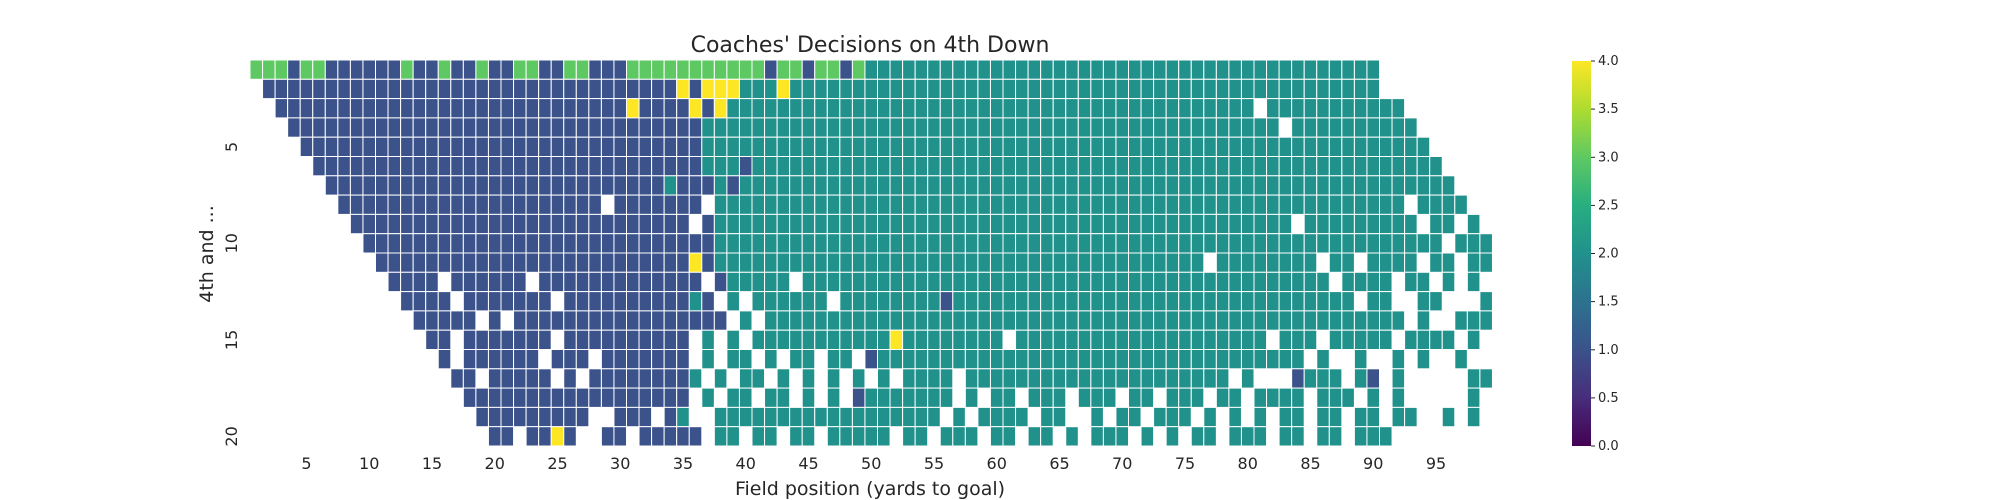 This screenshot has width=2000, height=500. I want to click on x-tick-label: 30, so click(620, 463).